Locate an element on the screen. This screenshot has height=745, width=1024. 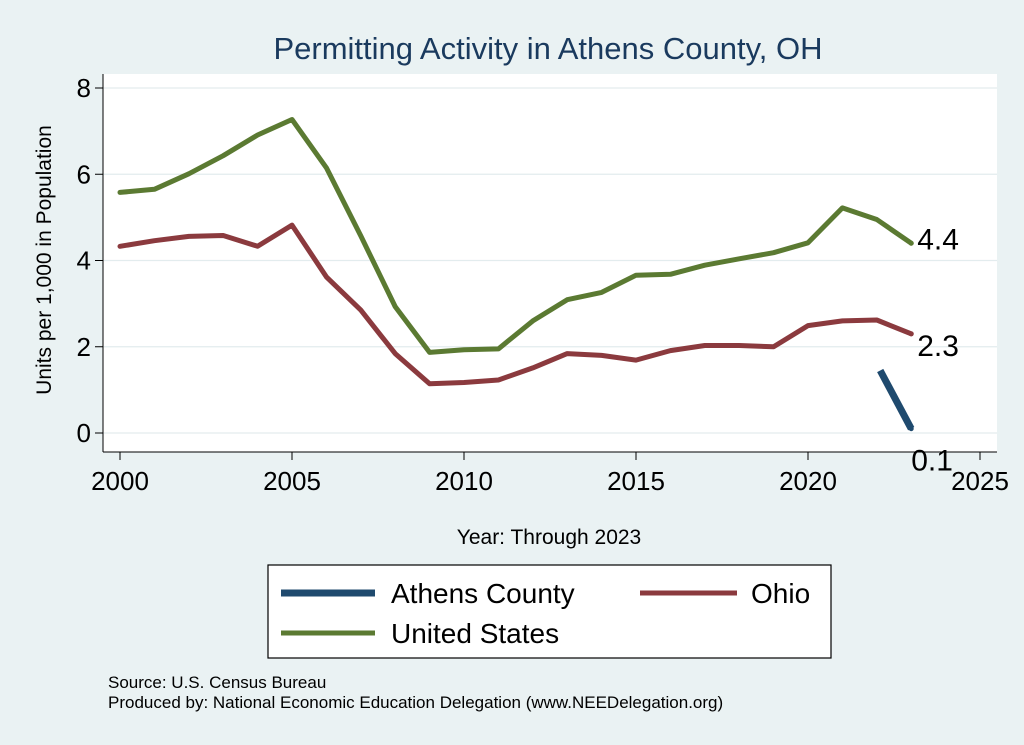
end-label-athens-county: 0.1 is located at coordinates (932, 461).